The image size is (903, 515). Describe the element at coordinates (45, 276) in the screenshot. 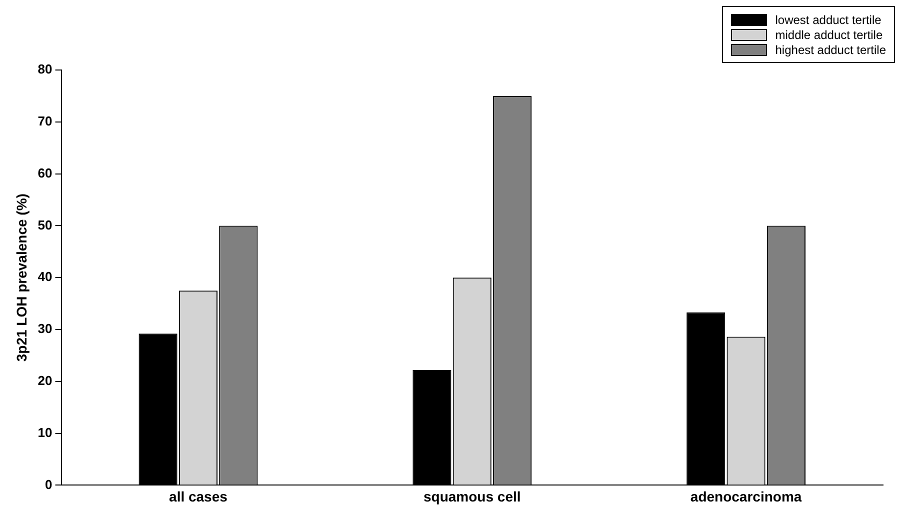

I see `y-tick-label: 40` at that location.